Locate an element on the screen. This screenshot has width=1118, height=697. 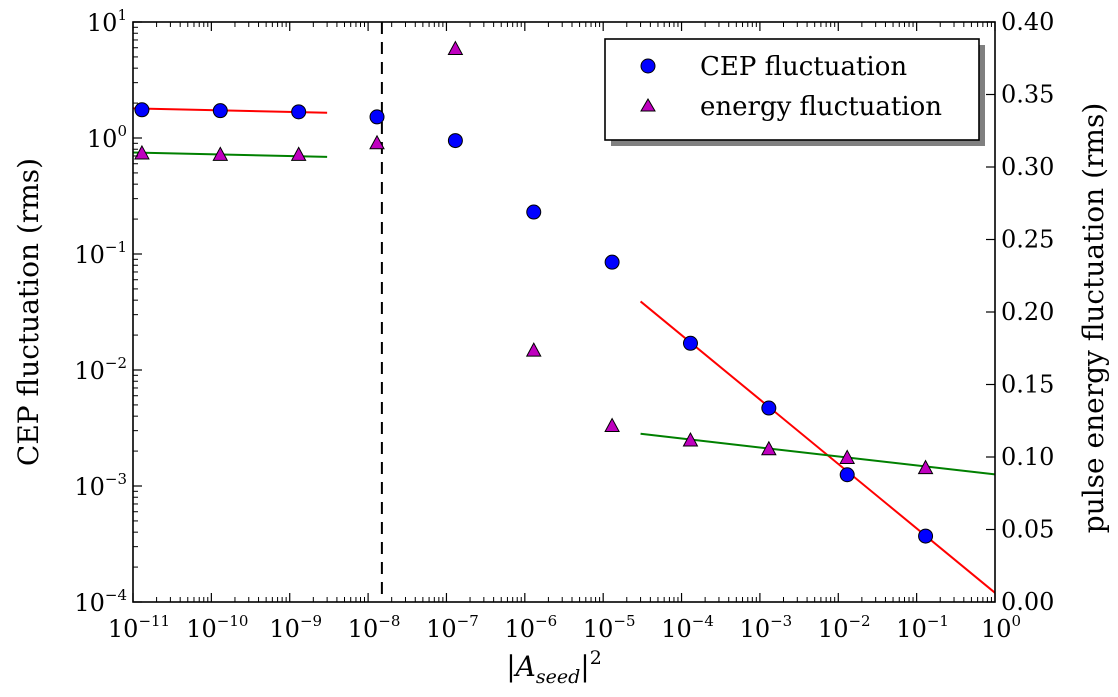
x-tick-label: 10⁻⁶ is located at coordinates (530, 627).